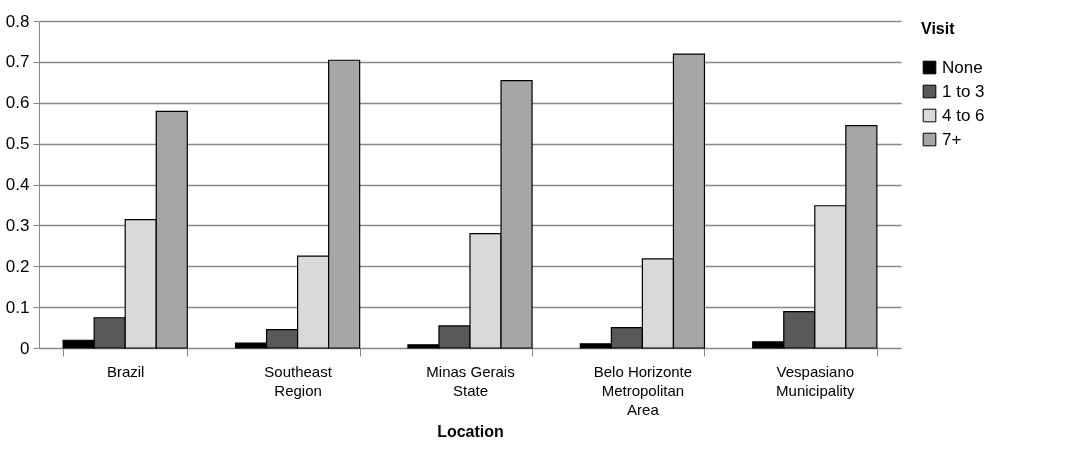  I want to click on legend-label: None, so click(962, 67).